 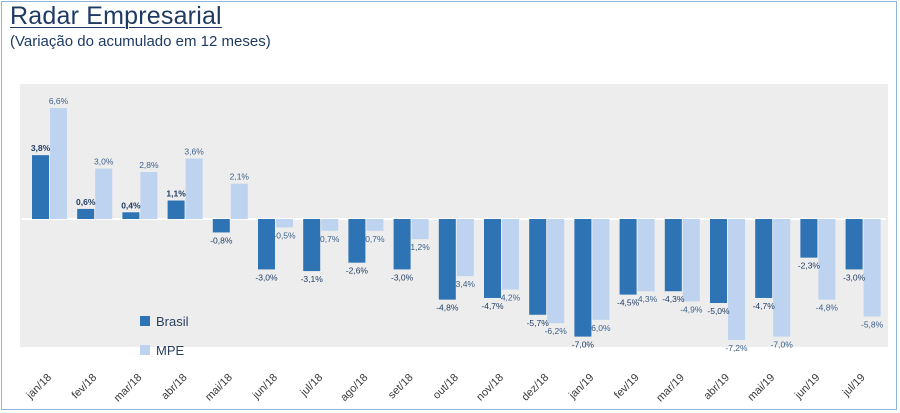 I want to click on label-brasil-0: 3,8%, so click(x=41, y=148).